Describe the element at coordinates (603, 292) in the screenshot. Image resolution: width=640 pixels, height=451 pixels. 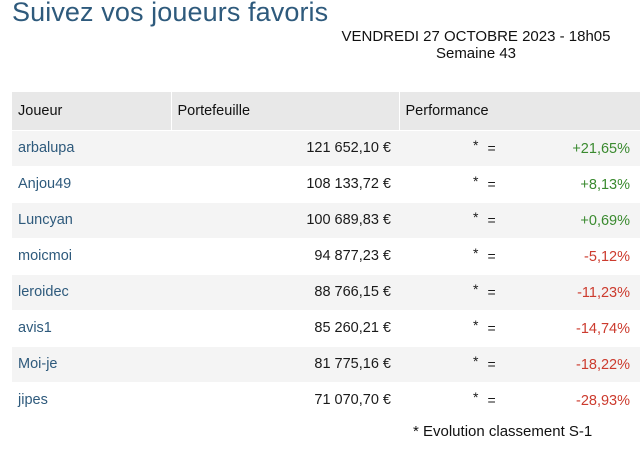
I see `performance-percent: -11,23%` at that location.